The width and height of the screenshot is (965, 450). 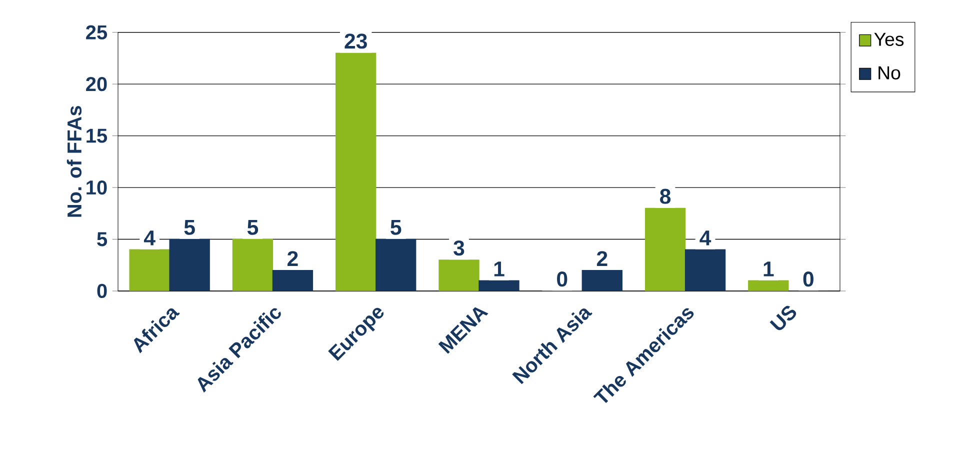 What do you see at coordinates (74, 161) in the screenshot?
I see `y-axis-title: No. of FFAs` at bounding box center [74, 161].